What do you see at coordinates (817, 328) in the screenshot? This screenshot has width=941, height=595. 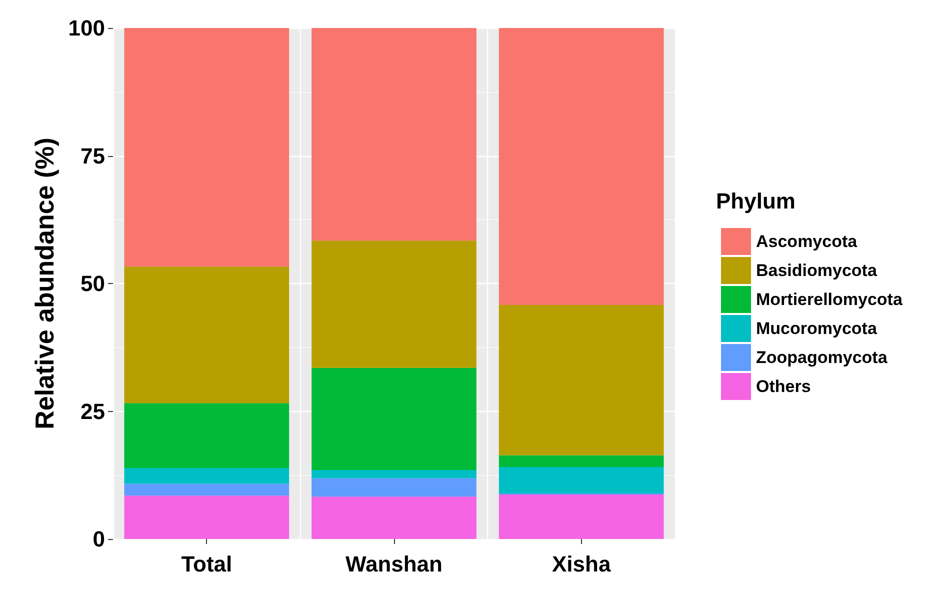 I see `legend-label: Mucoromycota` at bounding box center [817, 328].